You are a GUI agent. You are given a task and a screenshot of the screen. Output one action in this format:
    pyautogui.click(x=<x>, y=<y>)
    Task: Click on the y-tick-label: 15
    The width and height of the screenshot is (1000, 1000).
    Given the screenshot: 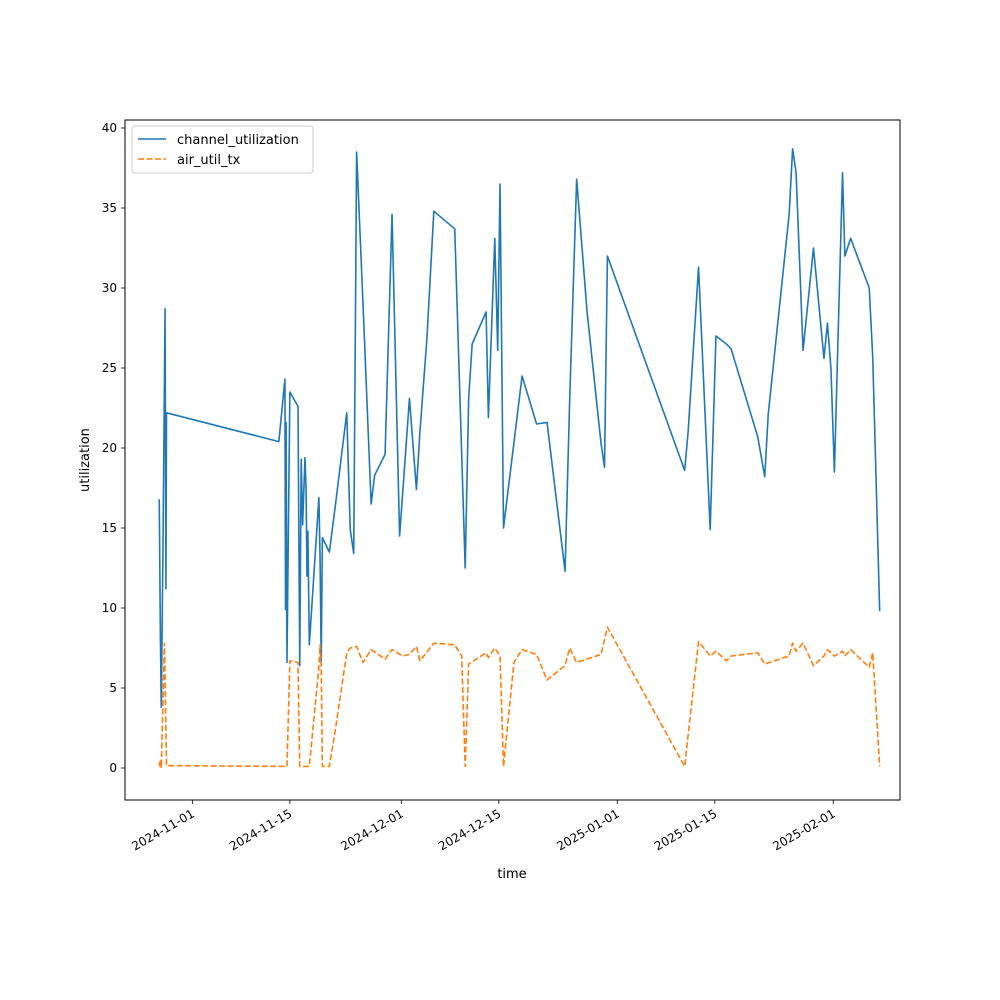 What is the action you would take?
    pyautogui.click(x=109, y=528)
    